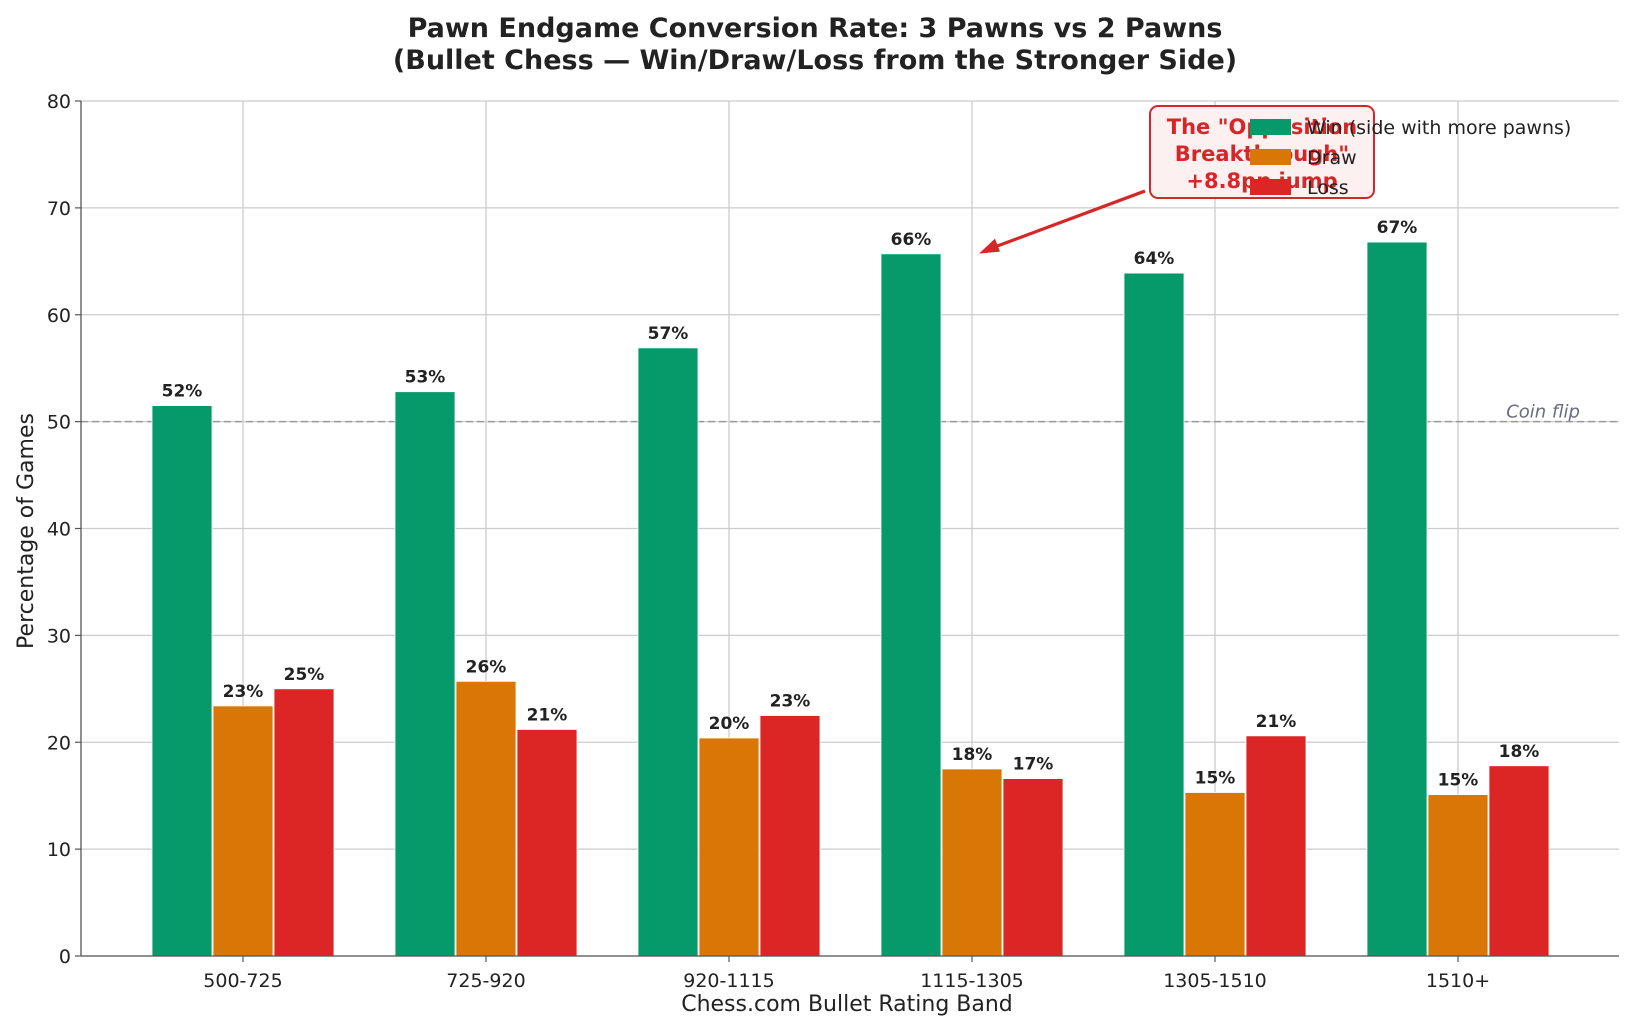 Image resolution: width=1630 pixels, height=1030 pixels. Describe the element at coordinates (59, 209) in the screenshot. I see `y-tick-label: 70` at that location.